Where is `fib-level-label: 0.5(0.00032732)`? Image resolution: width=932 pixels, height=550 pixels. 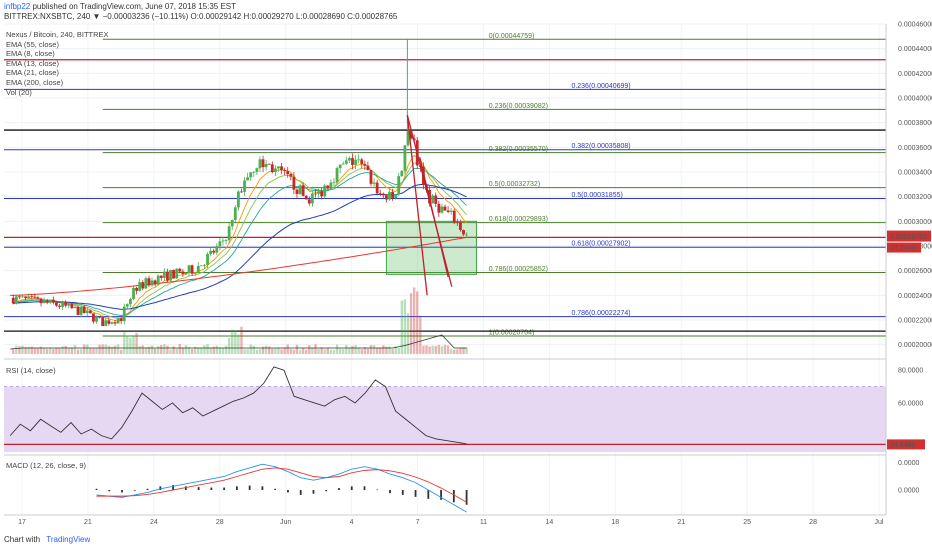 fib-level-label: 0.5(0.00032732) is located at coordinates (514, 184).